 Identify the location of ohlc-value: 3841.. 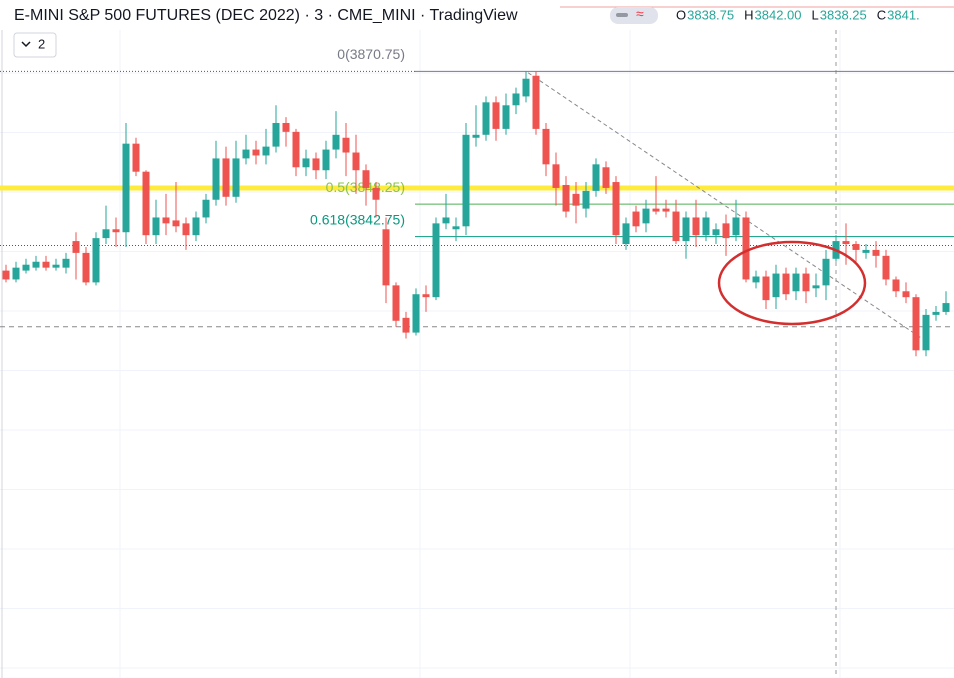
(903, 14).